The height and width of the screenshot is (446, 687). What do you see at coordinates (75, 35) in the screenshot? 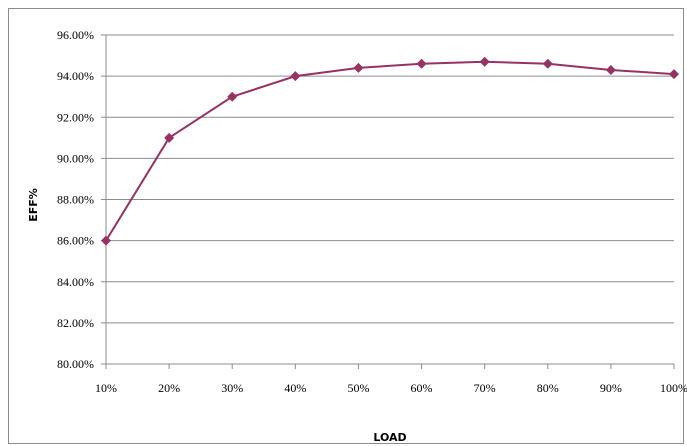
I see `y-tick-label: 96.00%` at bounding box center [75, 35].